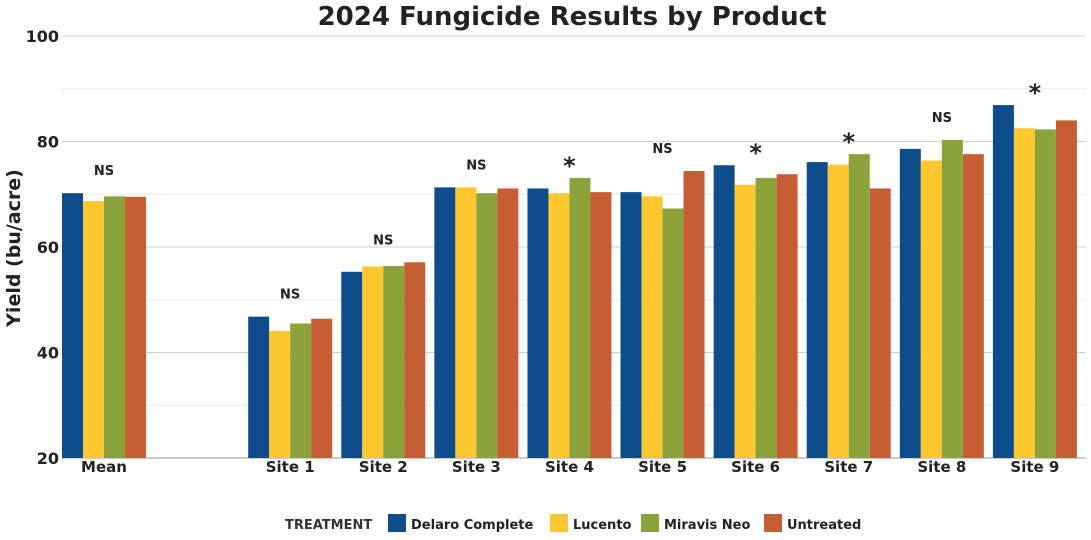 The image size is (1091, 540). Describe the element at coordinates (1034, 467) in the screenshot. I see `x-tick-label: Site 9` at that location.